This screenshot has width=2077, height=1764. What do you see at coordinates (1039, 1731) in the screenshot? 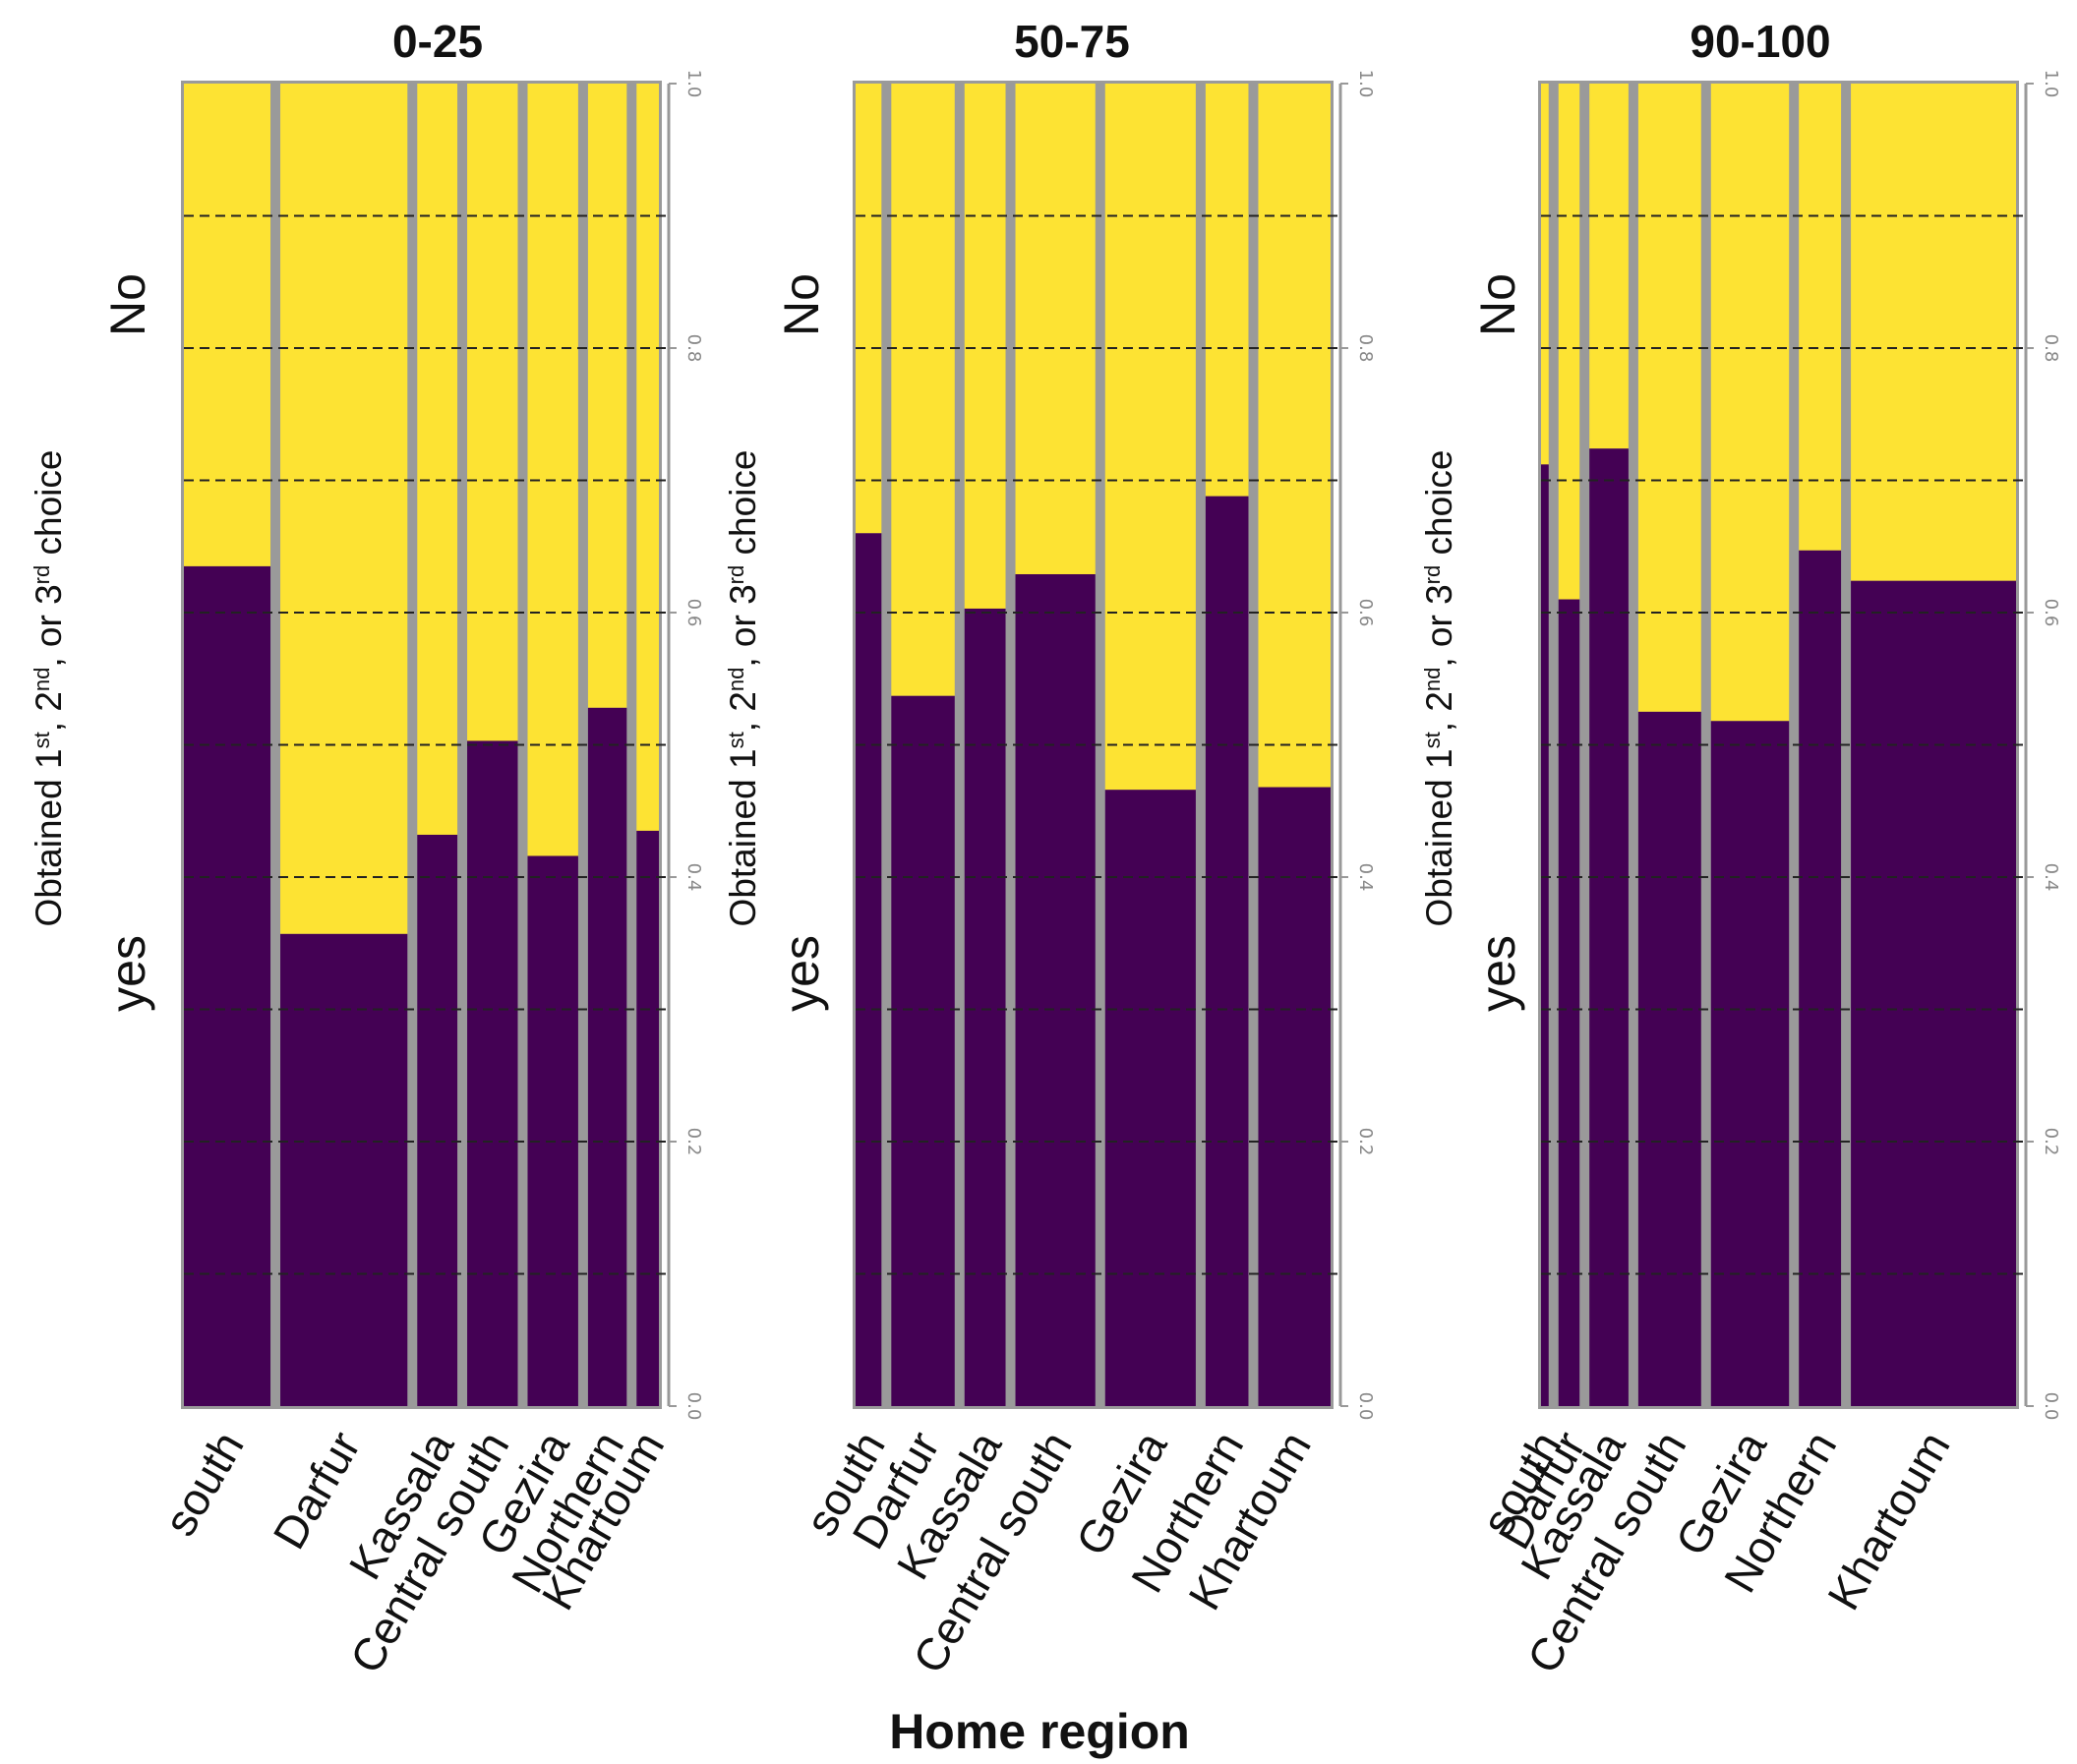
I see `x-axis-title: Home region` at bounding box center [1039, 1731].